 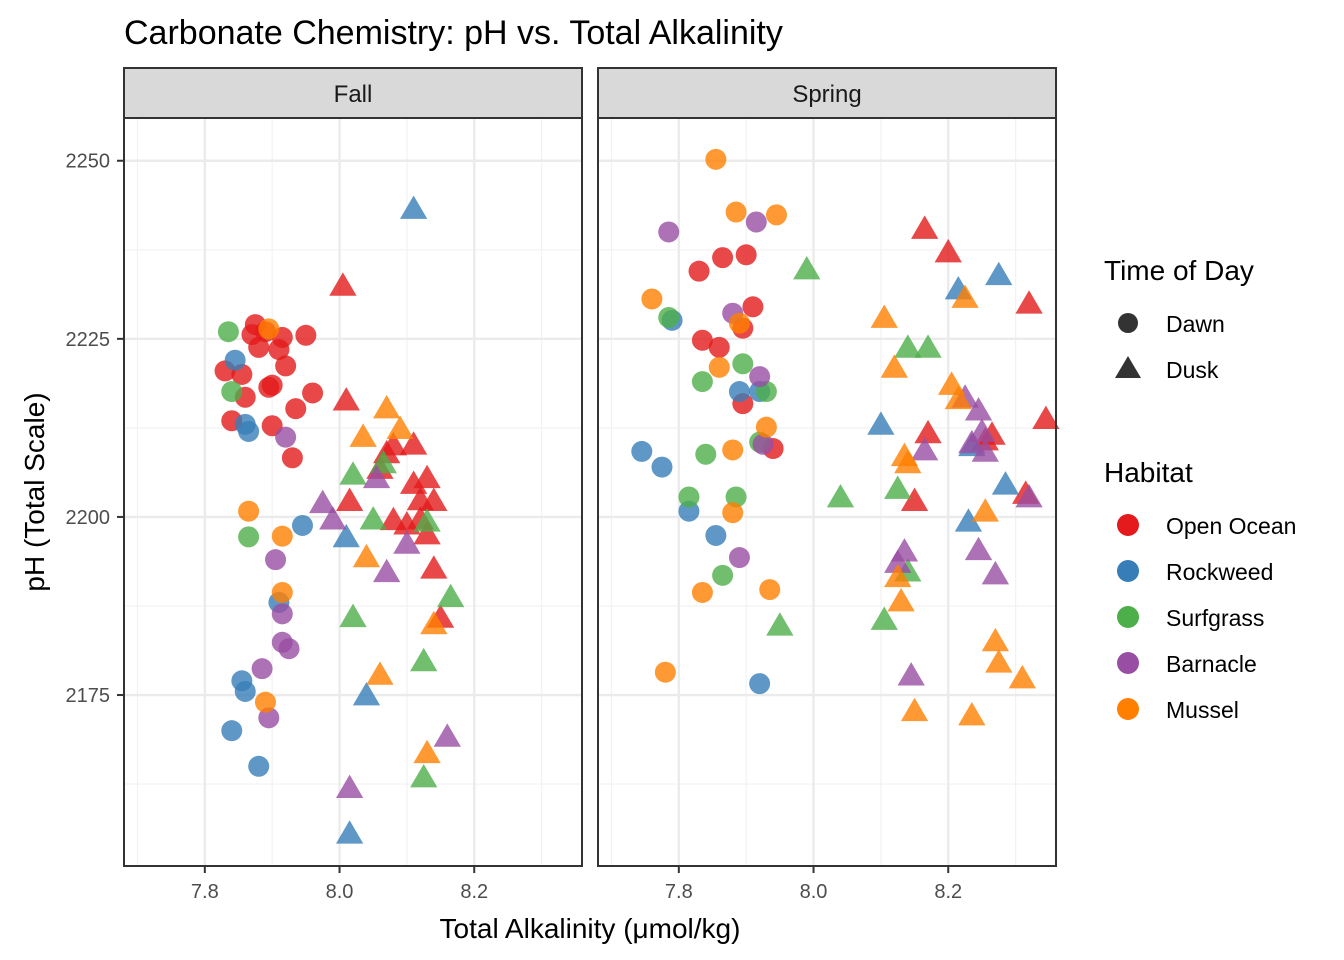 What do you see at coordinates (228, 332) in the screenshot?
I see `point-fall-surfgrass-dawn` at bounding box center [228, 332].